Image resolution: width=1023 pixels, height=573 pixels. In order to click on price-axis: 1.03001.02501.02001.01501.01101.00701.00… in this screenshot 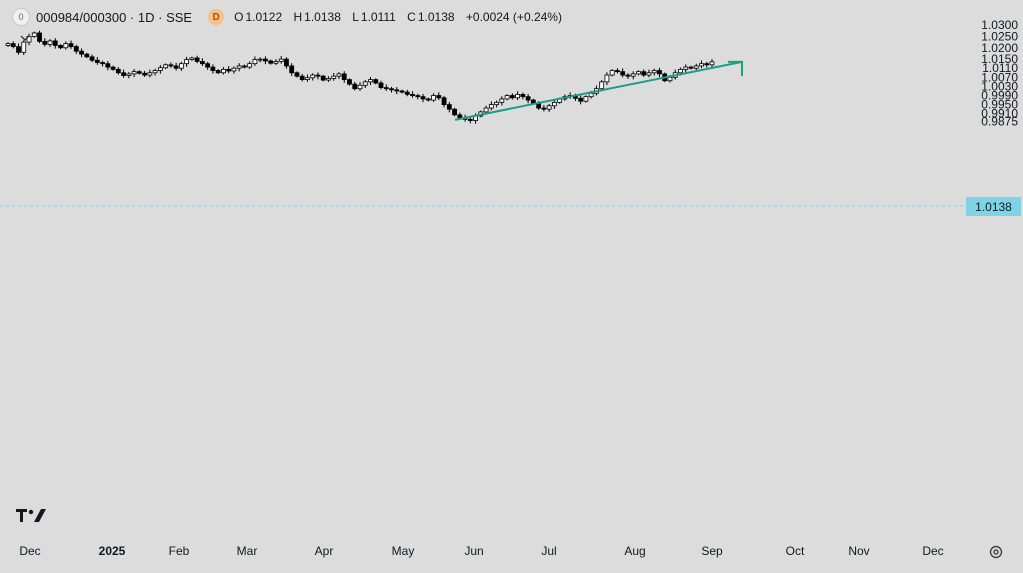, I will do `click(999, 73)`.